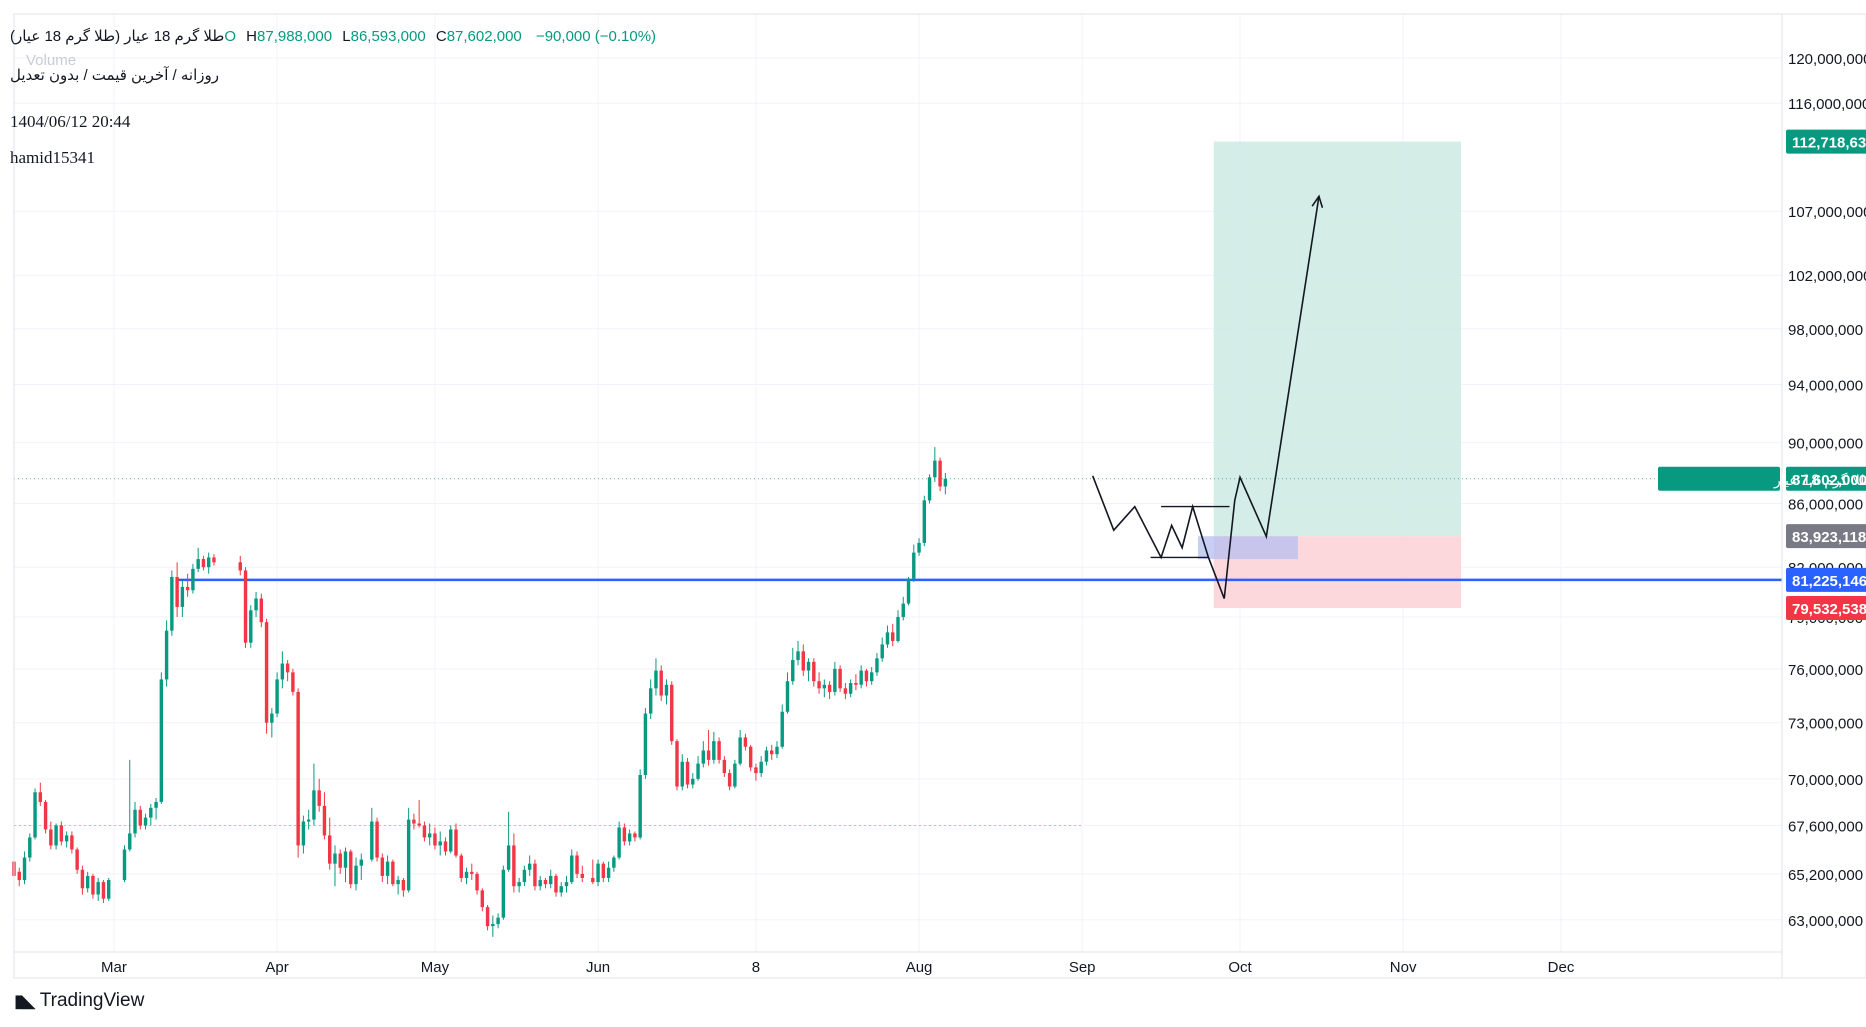  Describe the element at coordinates (295, 36) in the screenshot. I see `high-value: 87,988,000` at that location.